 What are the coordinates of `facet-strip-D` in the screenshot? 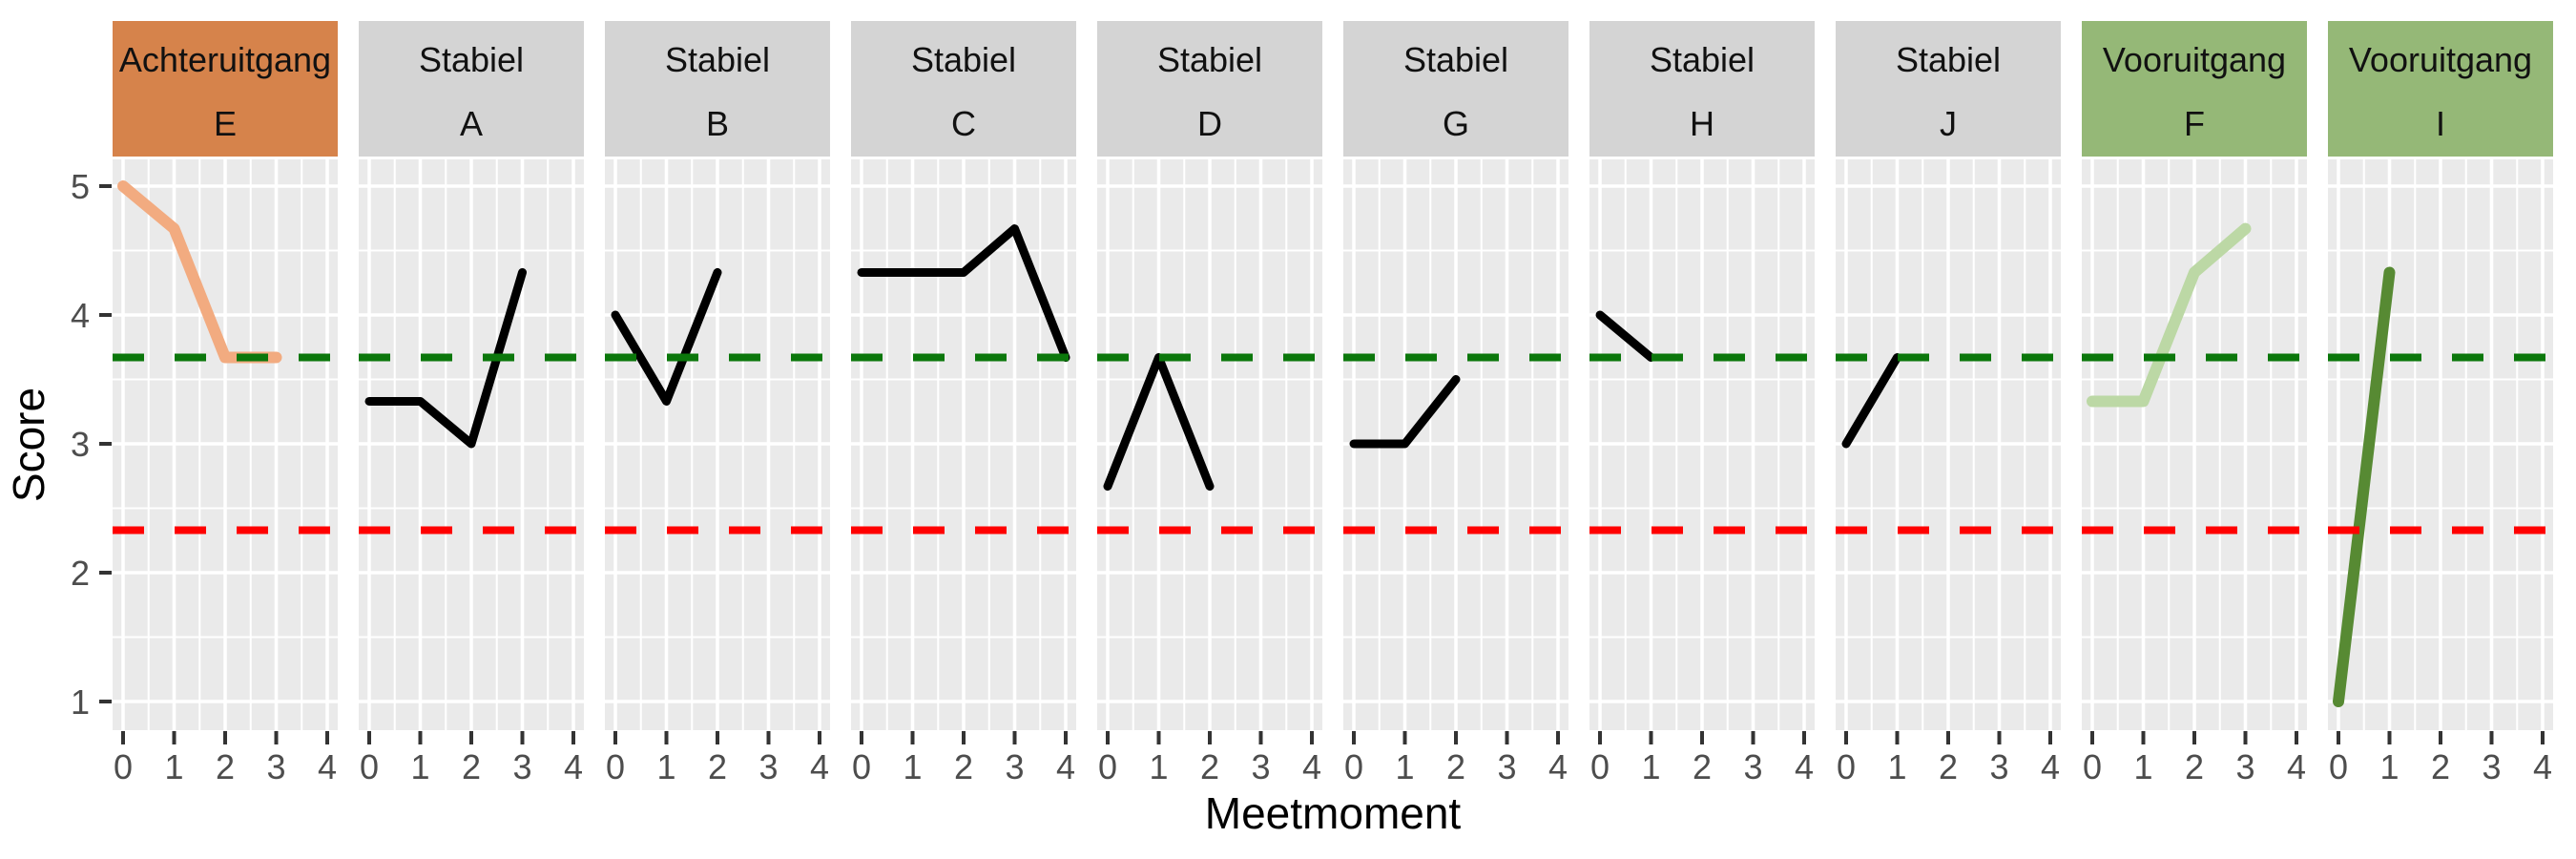 It's located at (1209, 89).